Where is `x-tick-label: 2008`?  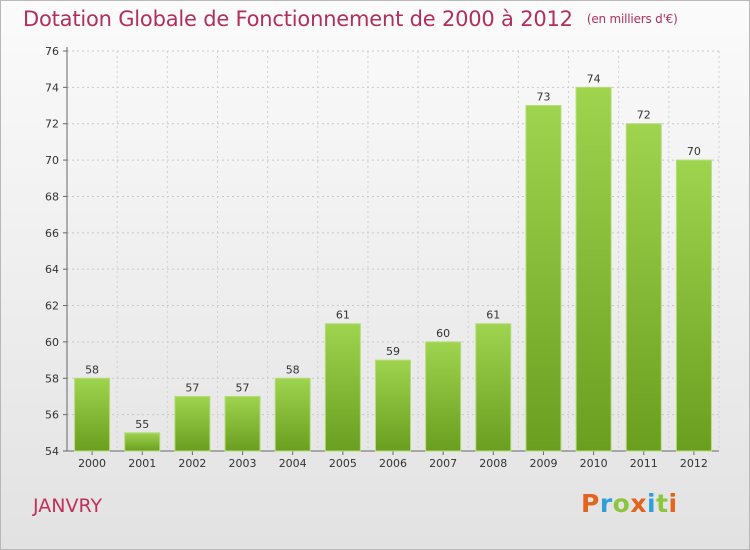
x-tick-label: 2008 is located at coordinates (493, 463).